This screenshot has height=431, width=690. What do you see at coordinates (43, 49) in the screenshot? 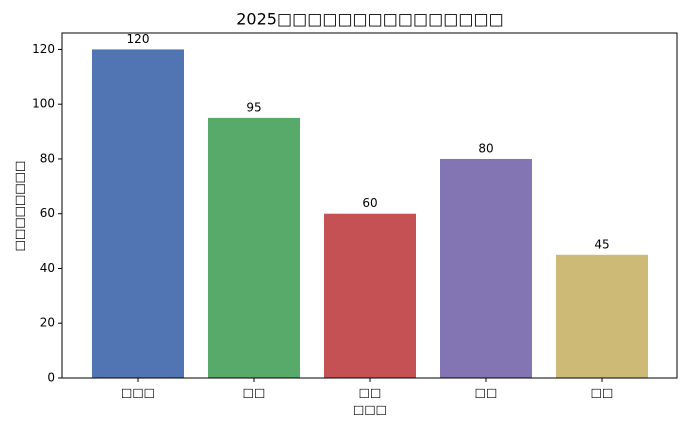
I see `y-tick-label: 120` at bounding box center [43, 49].